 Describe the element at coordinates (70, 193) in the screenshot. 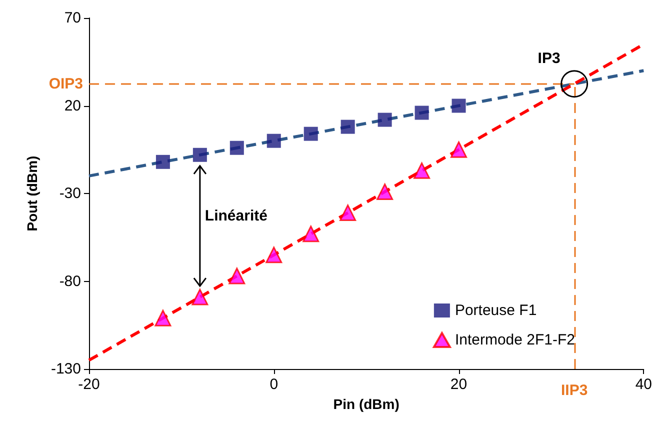

I see `y-tick-label: -30` at that location.